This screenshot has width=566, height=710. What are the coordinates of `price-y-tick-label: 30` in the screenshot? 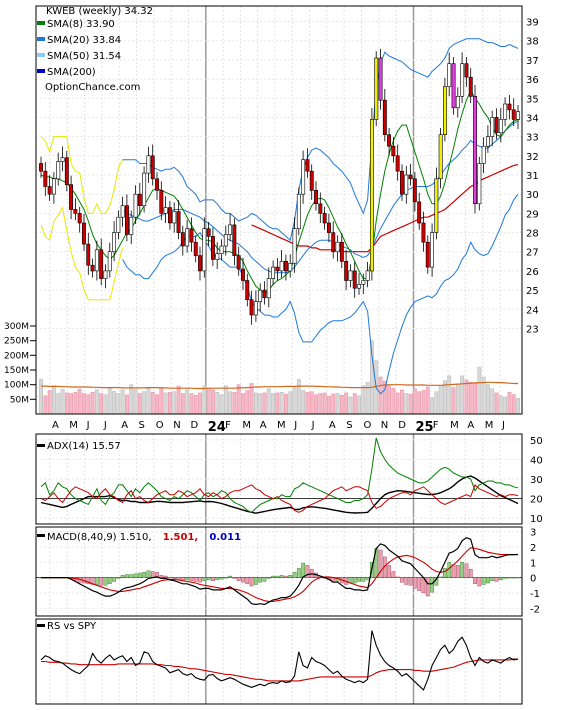 It's located at (532, 195).